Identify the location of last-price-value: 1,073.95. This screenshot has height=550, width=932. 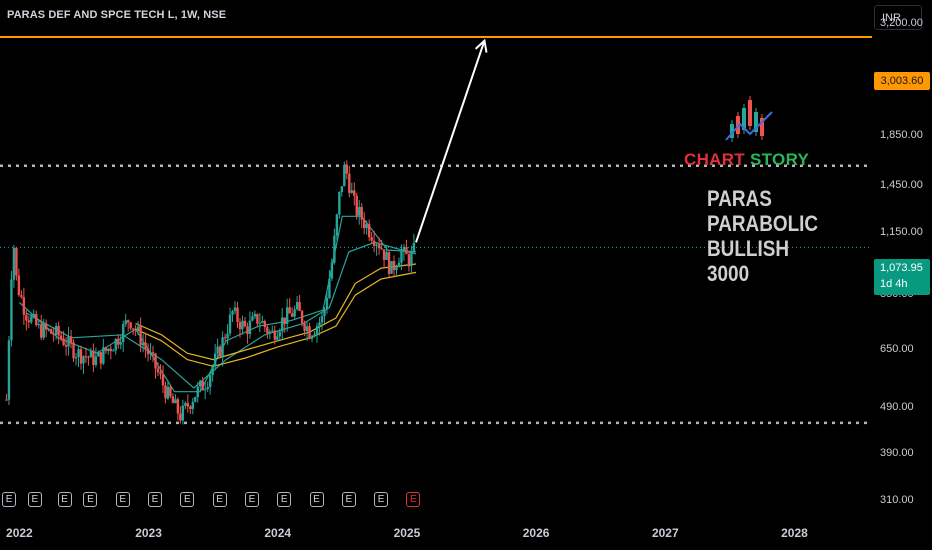
(901, 268).